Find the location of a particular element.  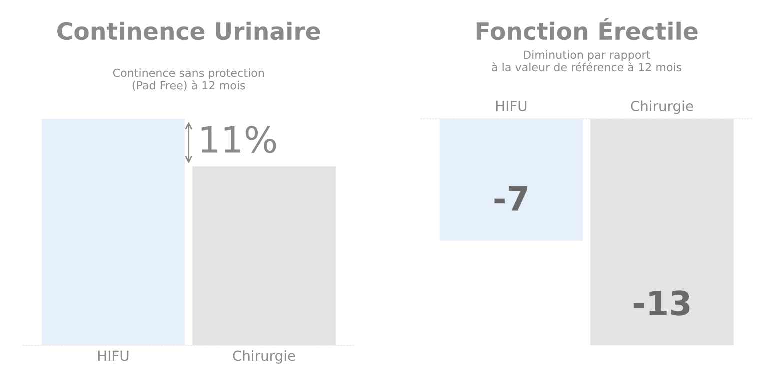

chart-title: Continence Urinaire is located at coordinates (189, 31).